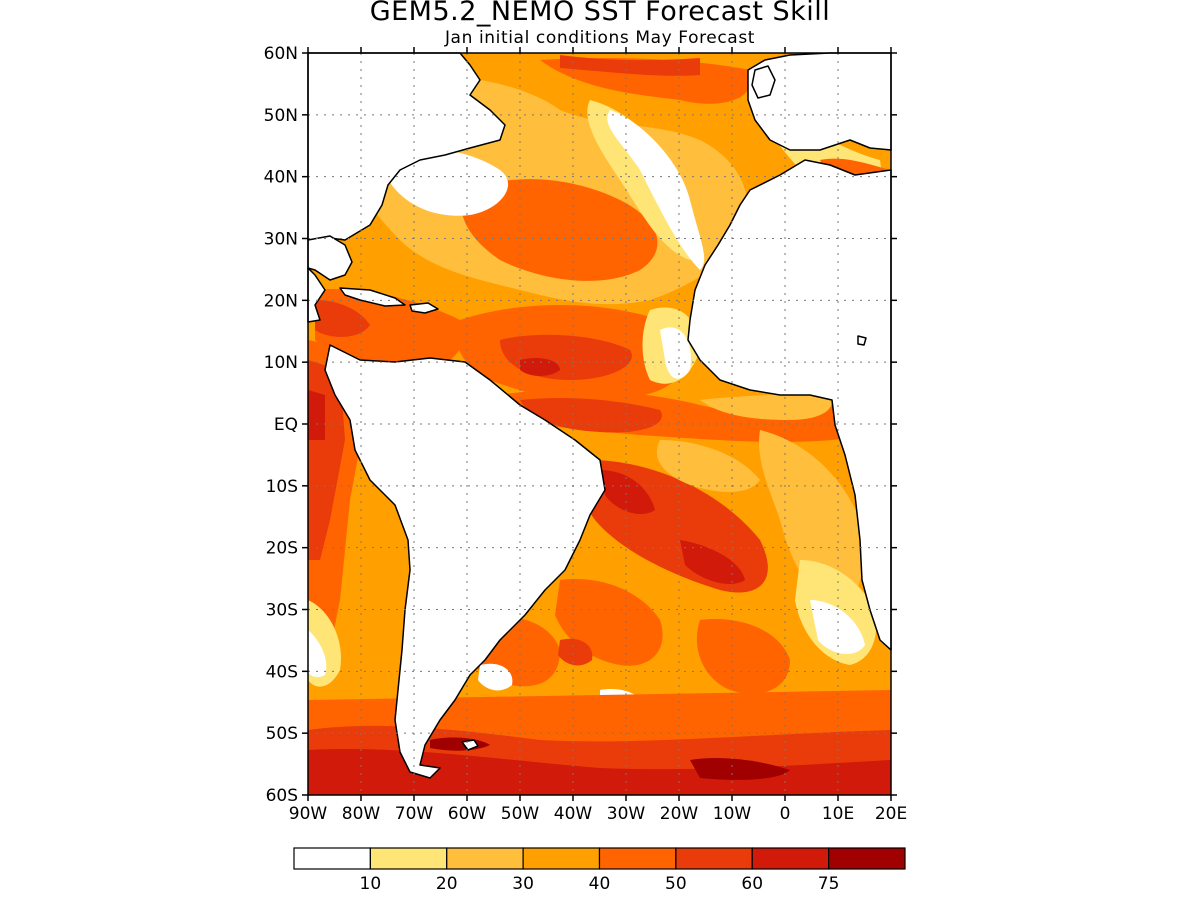 Image resolution: width=1200 pixels, height=900 pixels. What do you see at coordinates (282, 487) in the screenshot?
I see `lat-label: 10S` at bounding box center [282, 487].